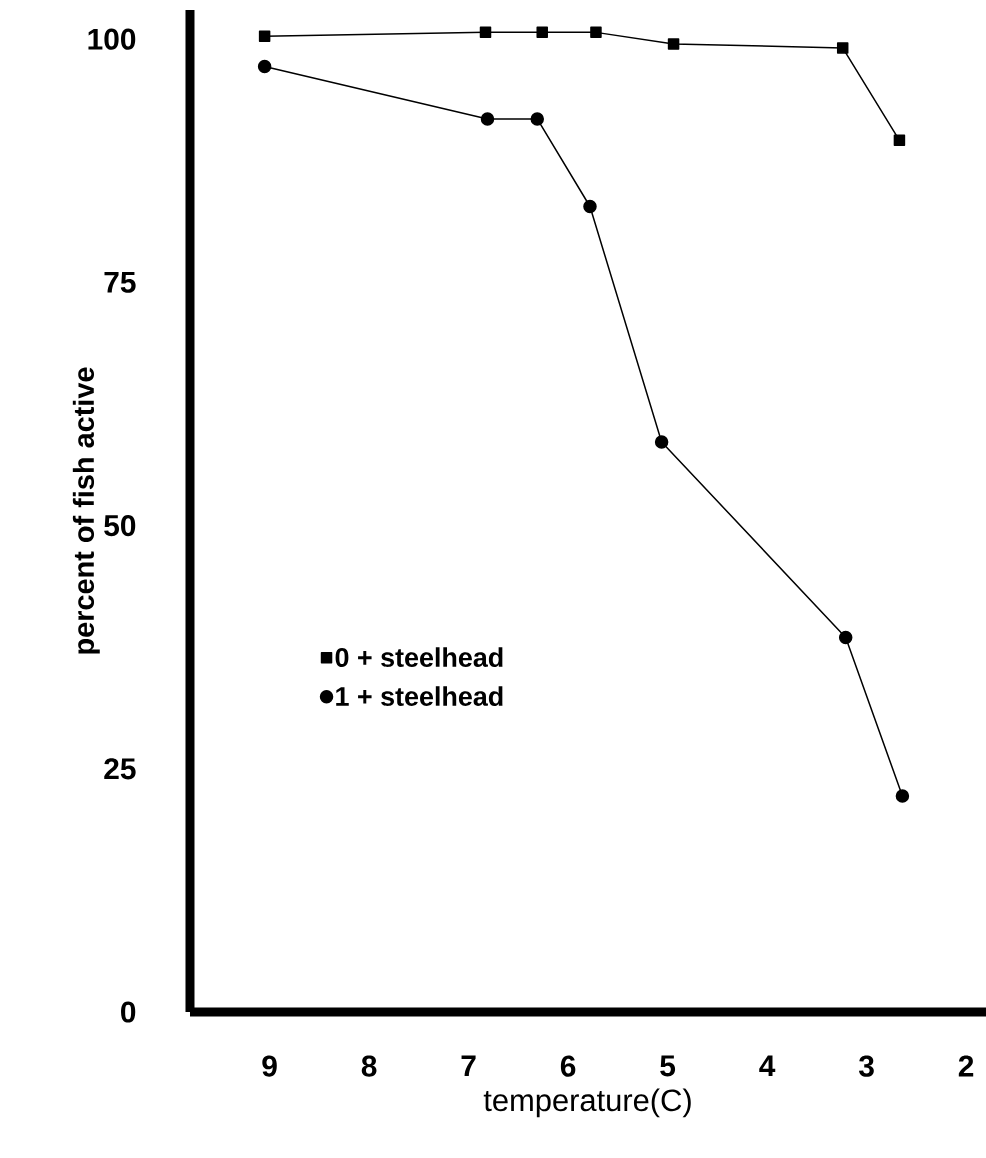 Image resolution: width=986 pixels, height=1158 pixels. I want to click on x-tick-label: 3, so click(866, 1066).